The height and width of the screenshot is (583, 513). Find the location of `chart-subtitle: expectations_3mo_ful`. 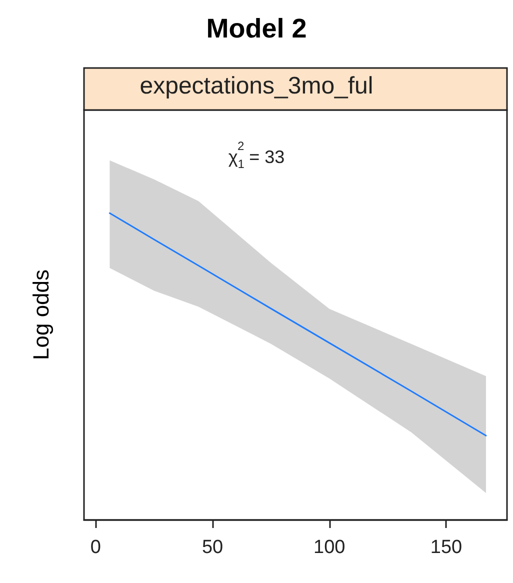

chart-subtitle: expectations_3mo_ful is located at coordinates (257, 86).